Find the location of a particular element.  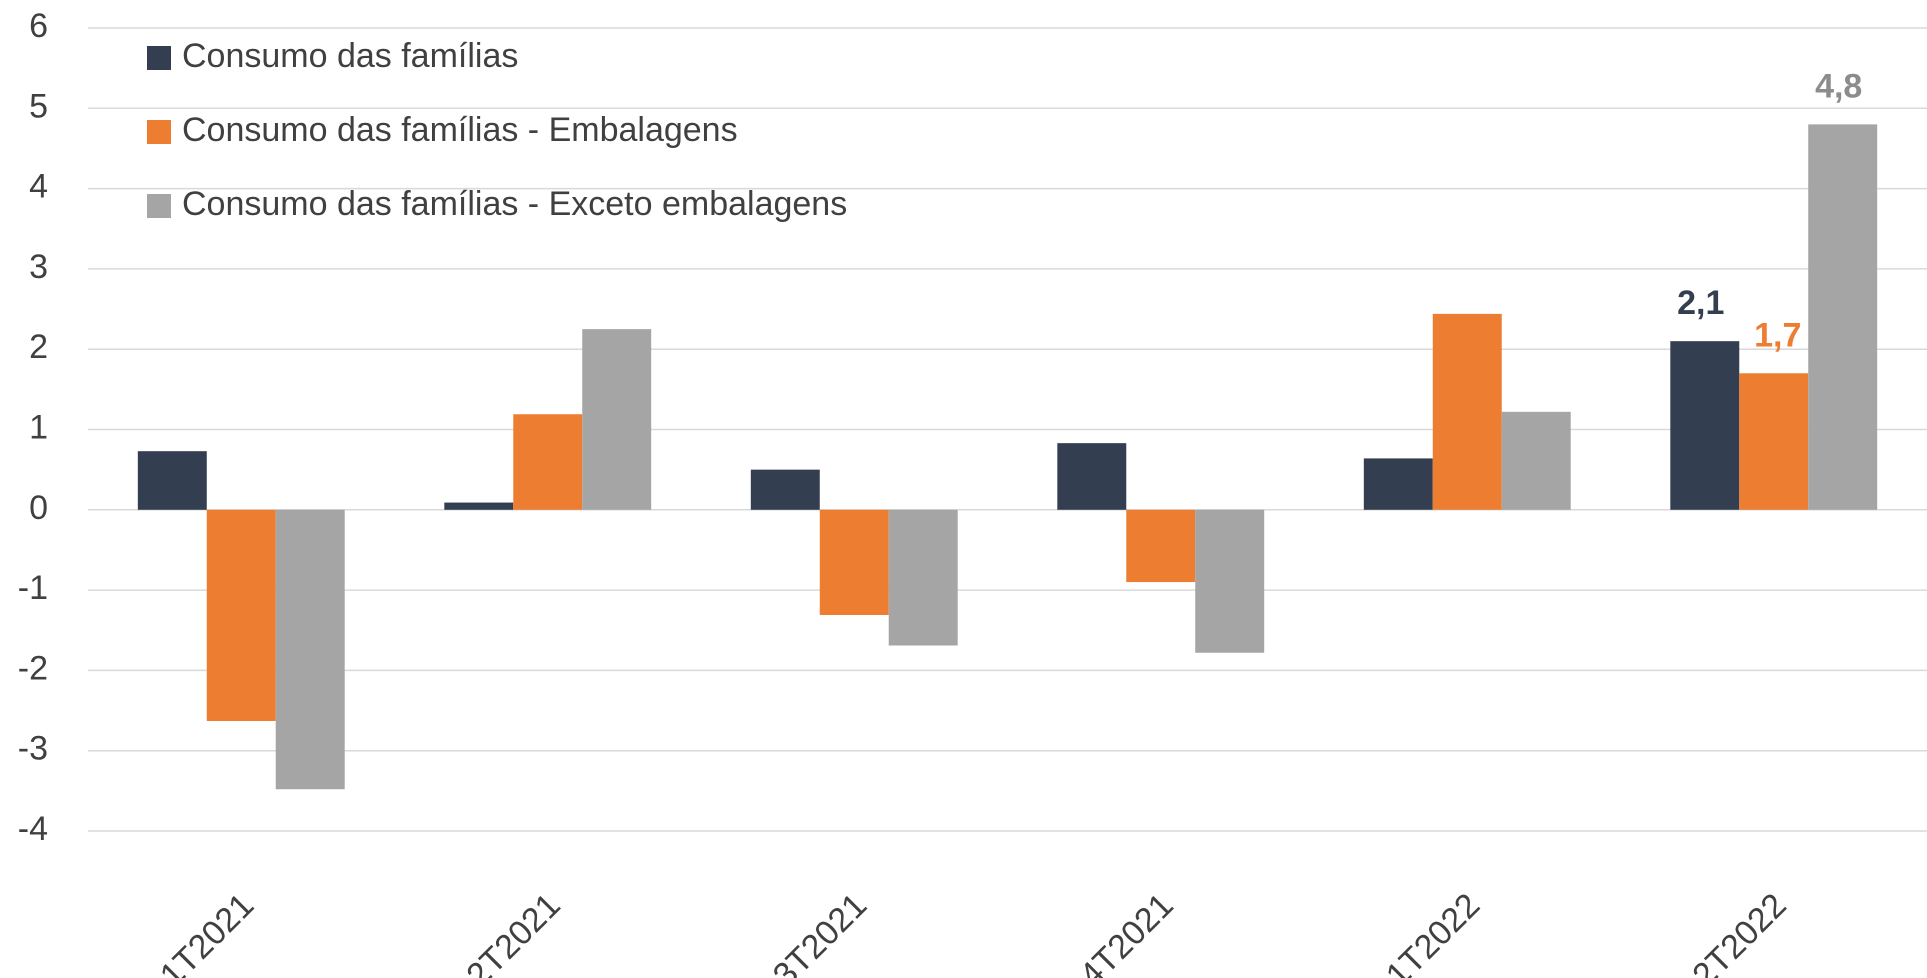

y-tick-label: 4 is located at coordinates (38, 187).